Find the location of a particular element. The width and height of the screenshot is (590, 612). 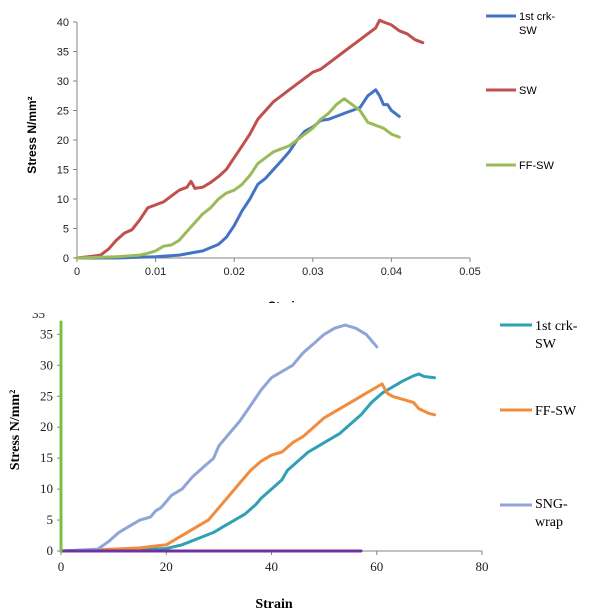

x-tick-label: 0.01 is located at coordinates (155, 272).